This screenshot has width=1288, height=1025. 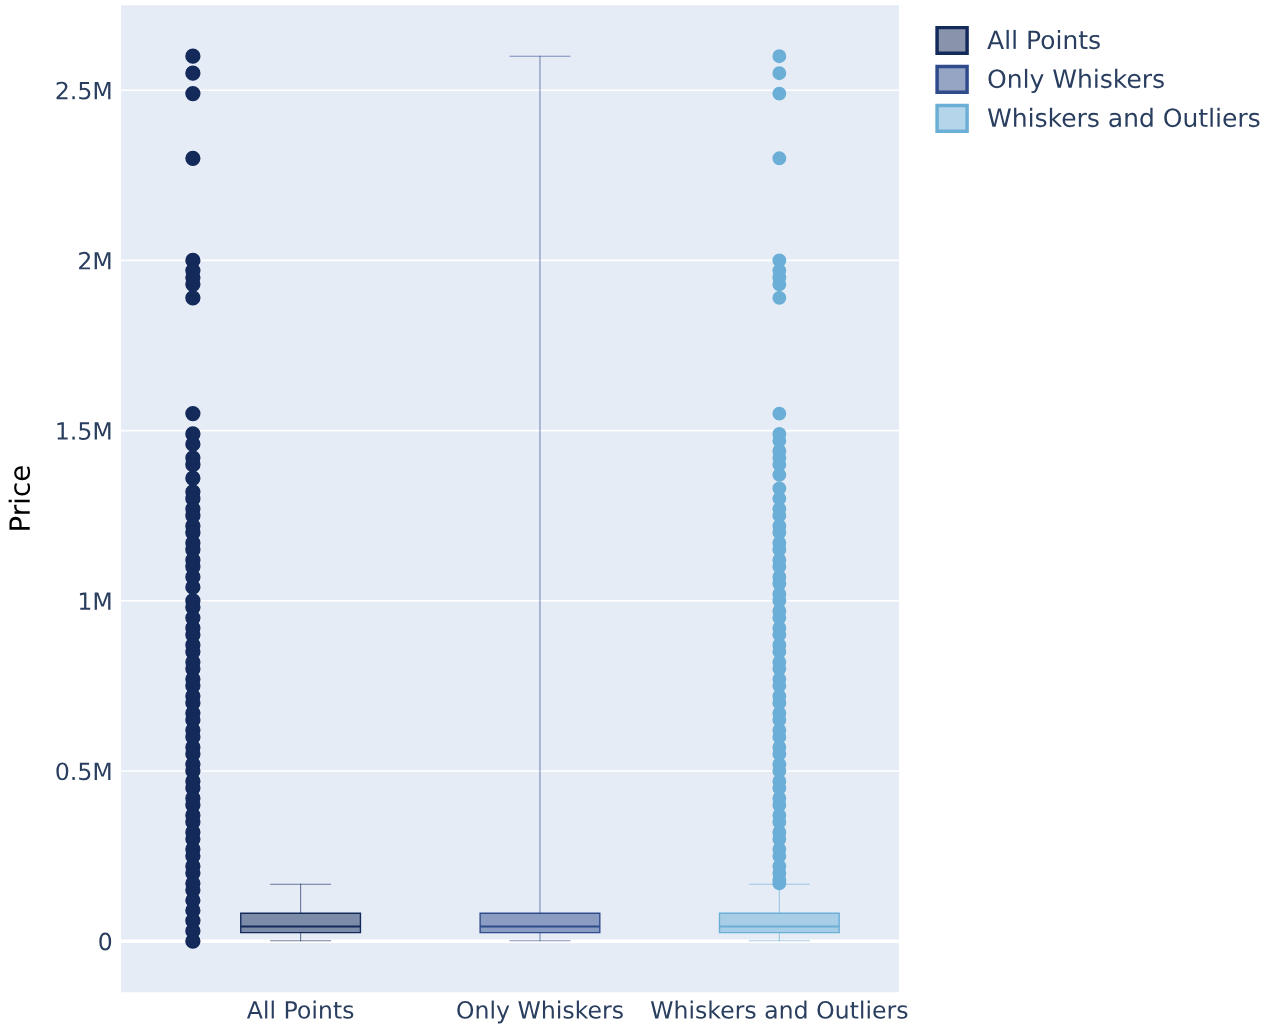 I want to click on legend-label: All Points, so click(x=1043, y=39).